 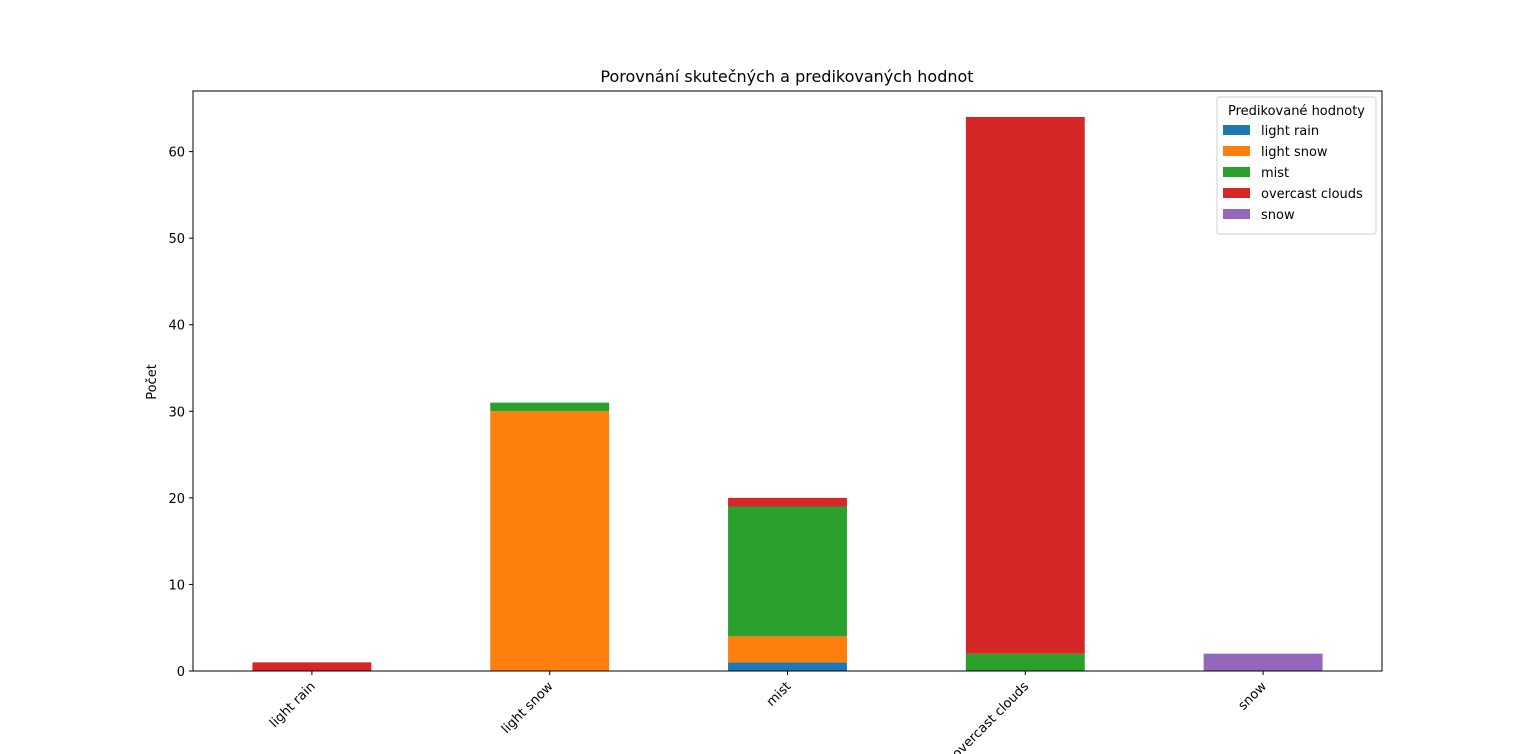 I want to click on y-tick-label: 40, so click(x=176, y=326).